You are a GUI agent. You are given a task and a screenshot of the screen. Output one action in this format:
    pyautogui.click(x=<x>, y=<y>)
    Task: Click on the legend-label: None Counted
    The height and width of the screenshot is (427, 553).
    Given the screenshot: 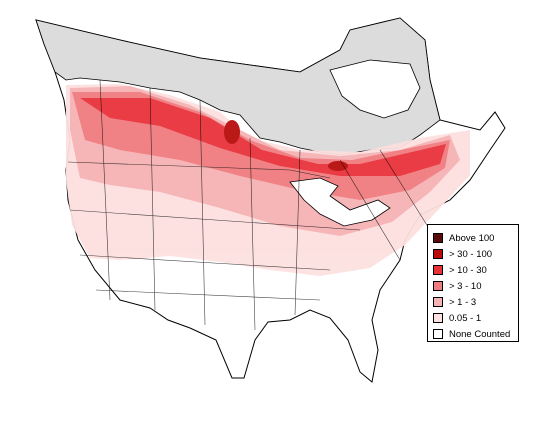 What is the action you would take?
    pyautogui.click(x=480, y=334)
    